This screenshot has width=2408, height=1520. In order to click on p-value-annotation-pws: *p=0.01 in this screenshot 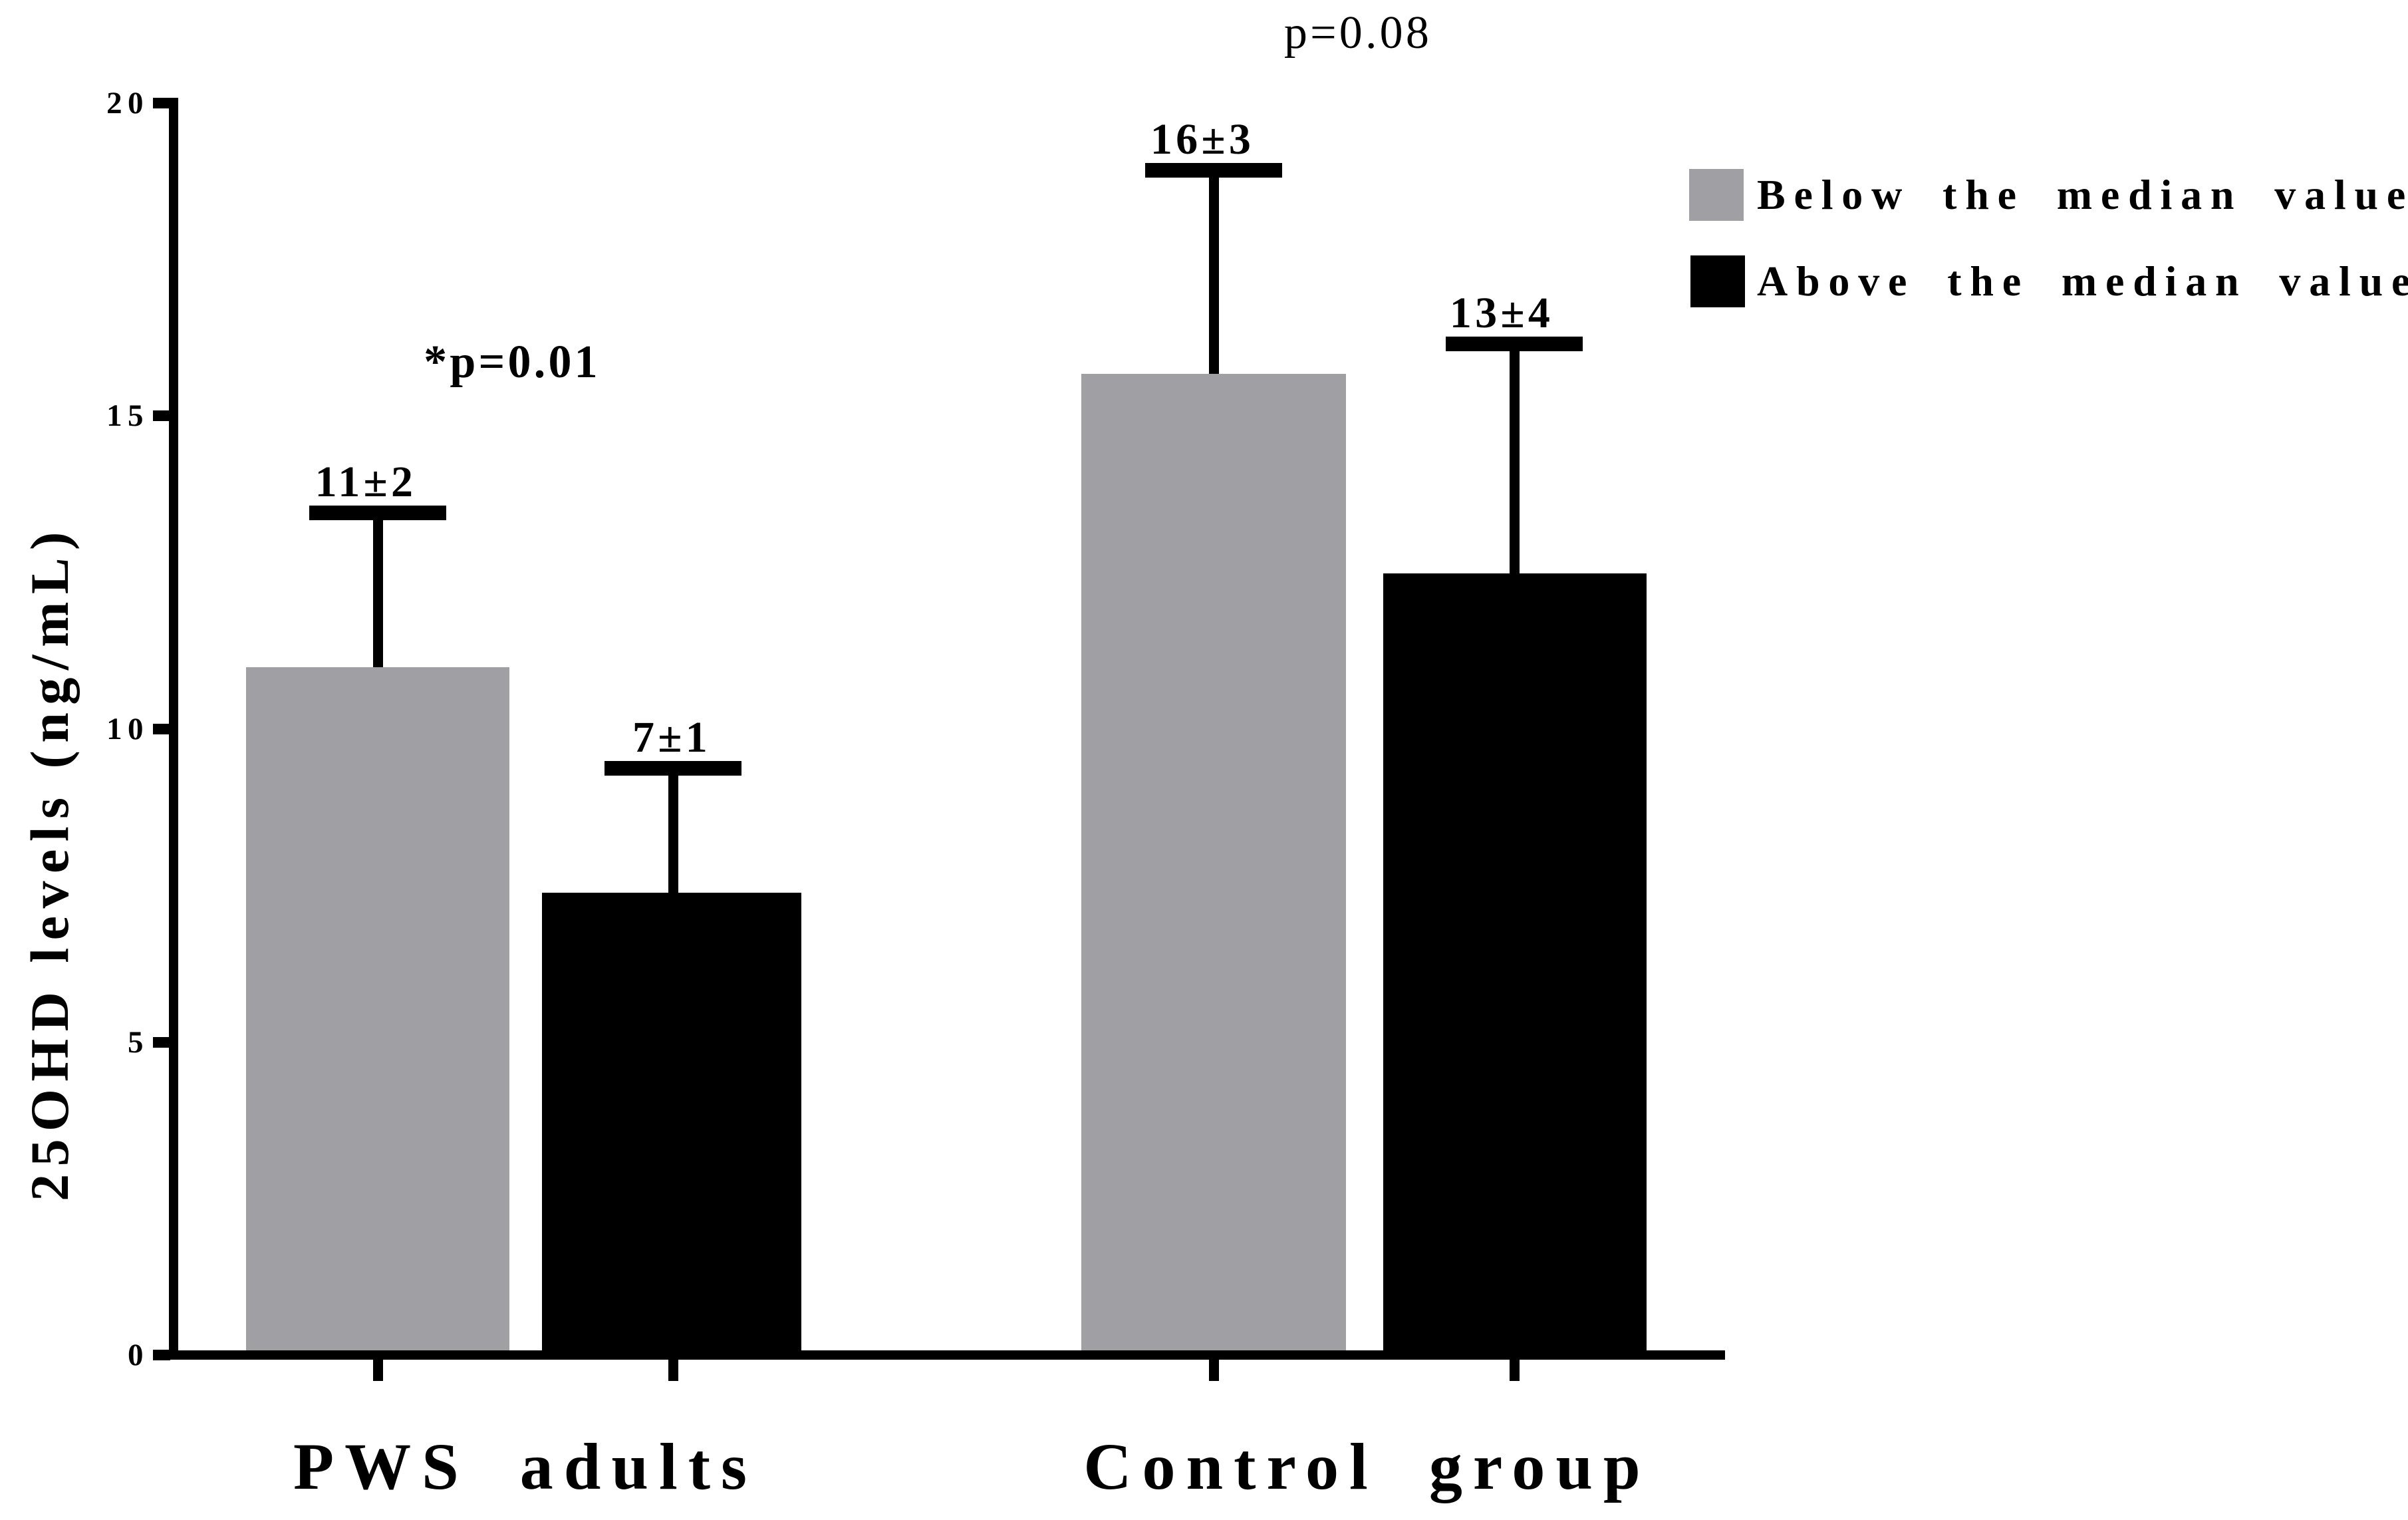, I will do `click(512, 362)`.